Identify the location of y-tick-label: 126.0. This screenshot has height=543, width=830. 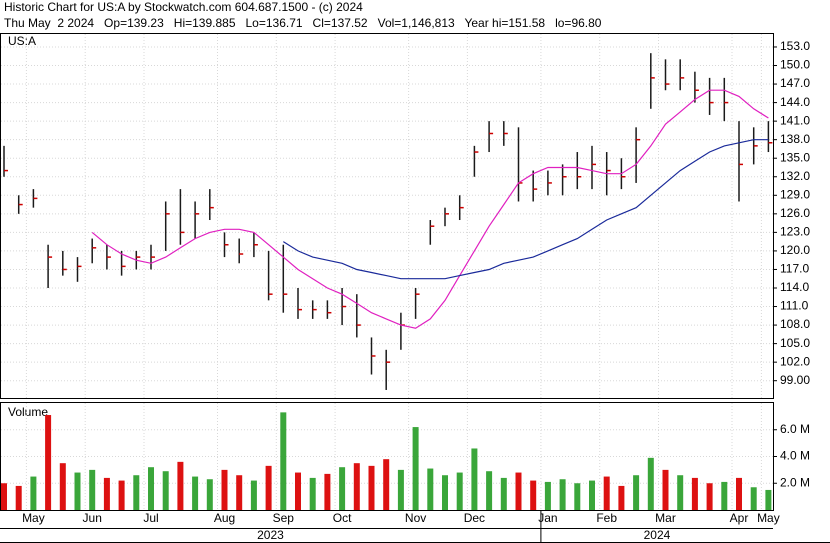
(795, 213).